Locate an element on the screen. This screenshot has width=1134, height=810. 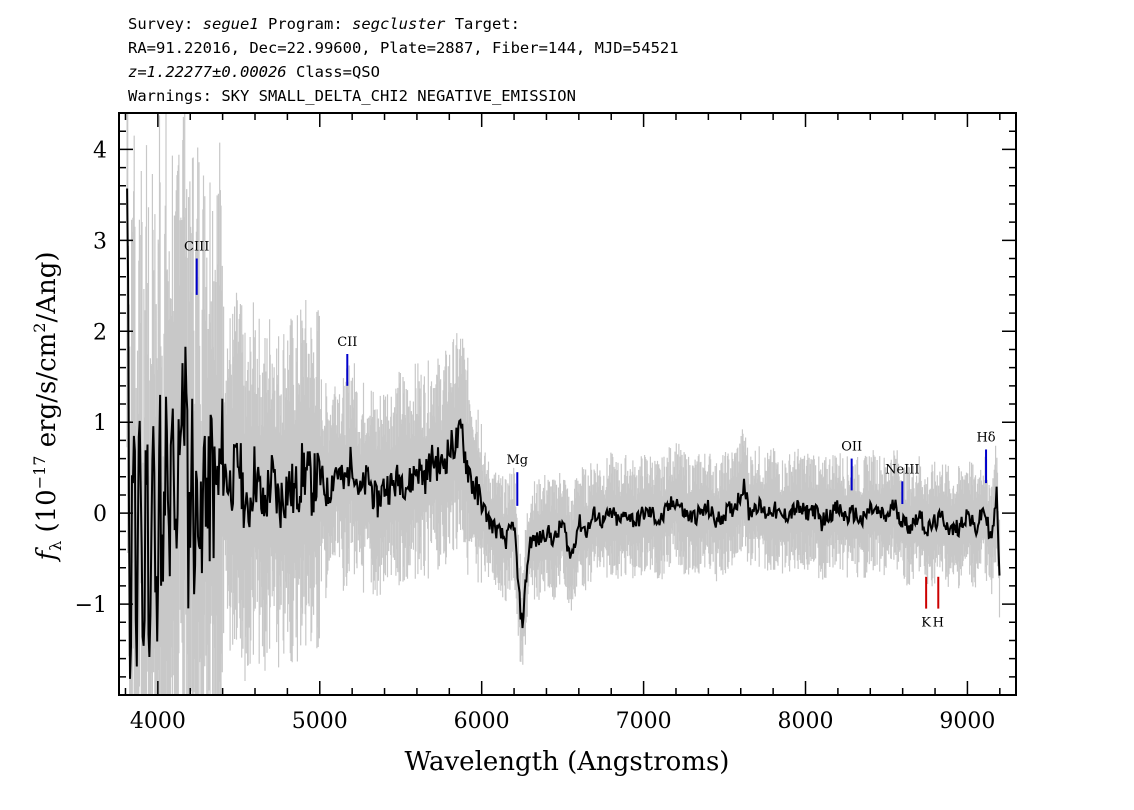
x-tick-label-4000: 4000 is located at coordinates (158, 721).